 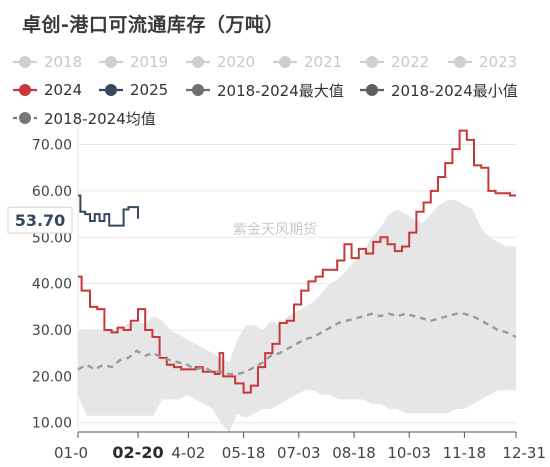 I want to click on legend-item-2018: 2018, so click(x=47, y=62).